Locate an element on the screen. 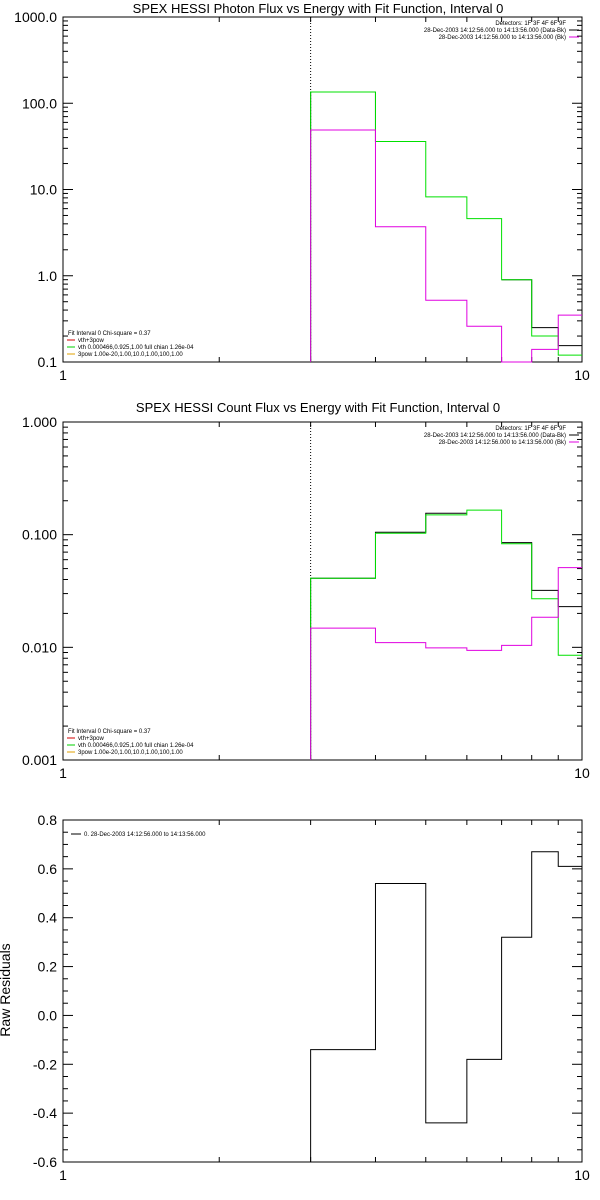 The width and height of the screenshot is (600, 1200). y-tick-label: 1.0 is located at coordinates (48, 276).